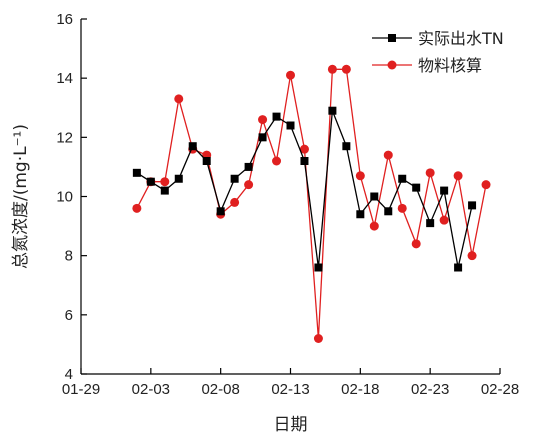  Describe the element at coordinates (64, 19) in the screenshot. I see `y-tick-label: 16` at that location.